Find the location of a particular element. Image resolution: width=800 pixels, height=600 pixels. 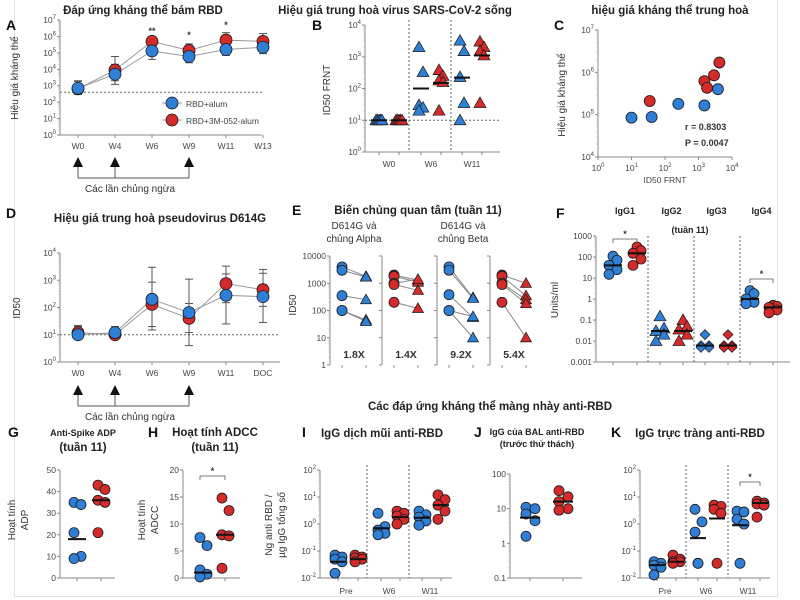

panel-b-ylabel: ID50 FRNT is located at coordinates (327, 90).